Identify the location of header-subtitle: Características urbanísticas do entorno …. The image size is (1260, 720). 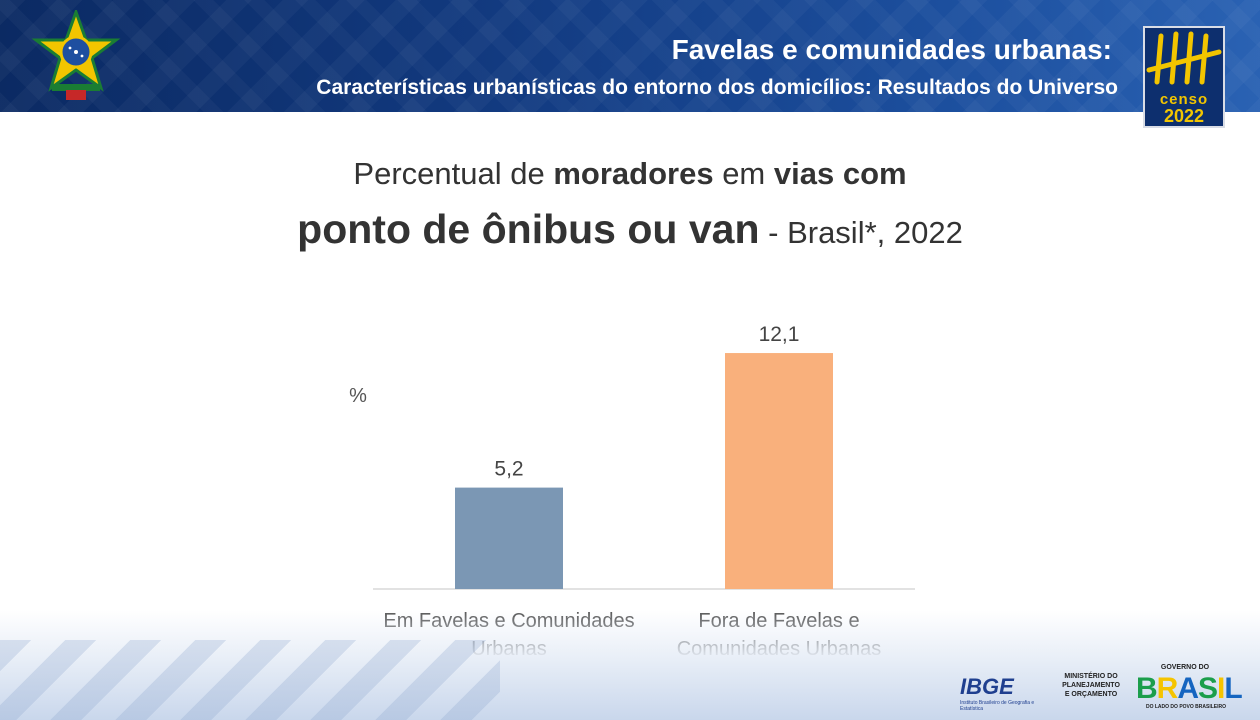
(717, 87).